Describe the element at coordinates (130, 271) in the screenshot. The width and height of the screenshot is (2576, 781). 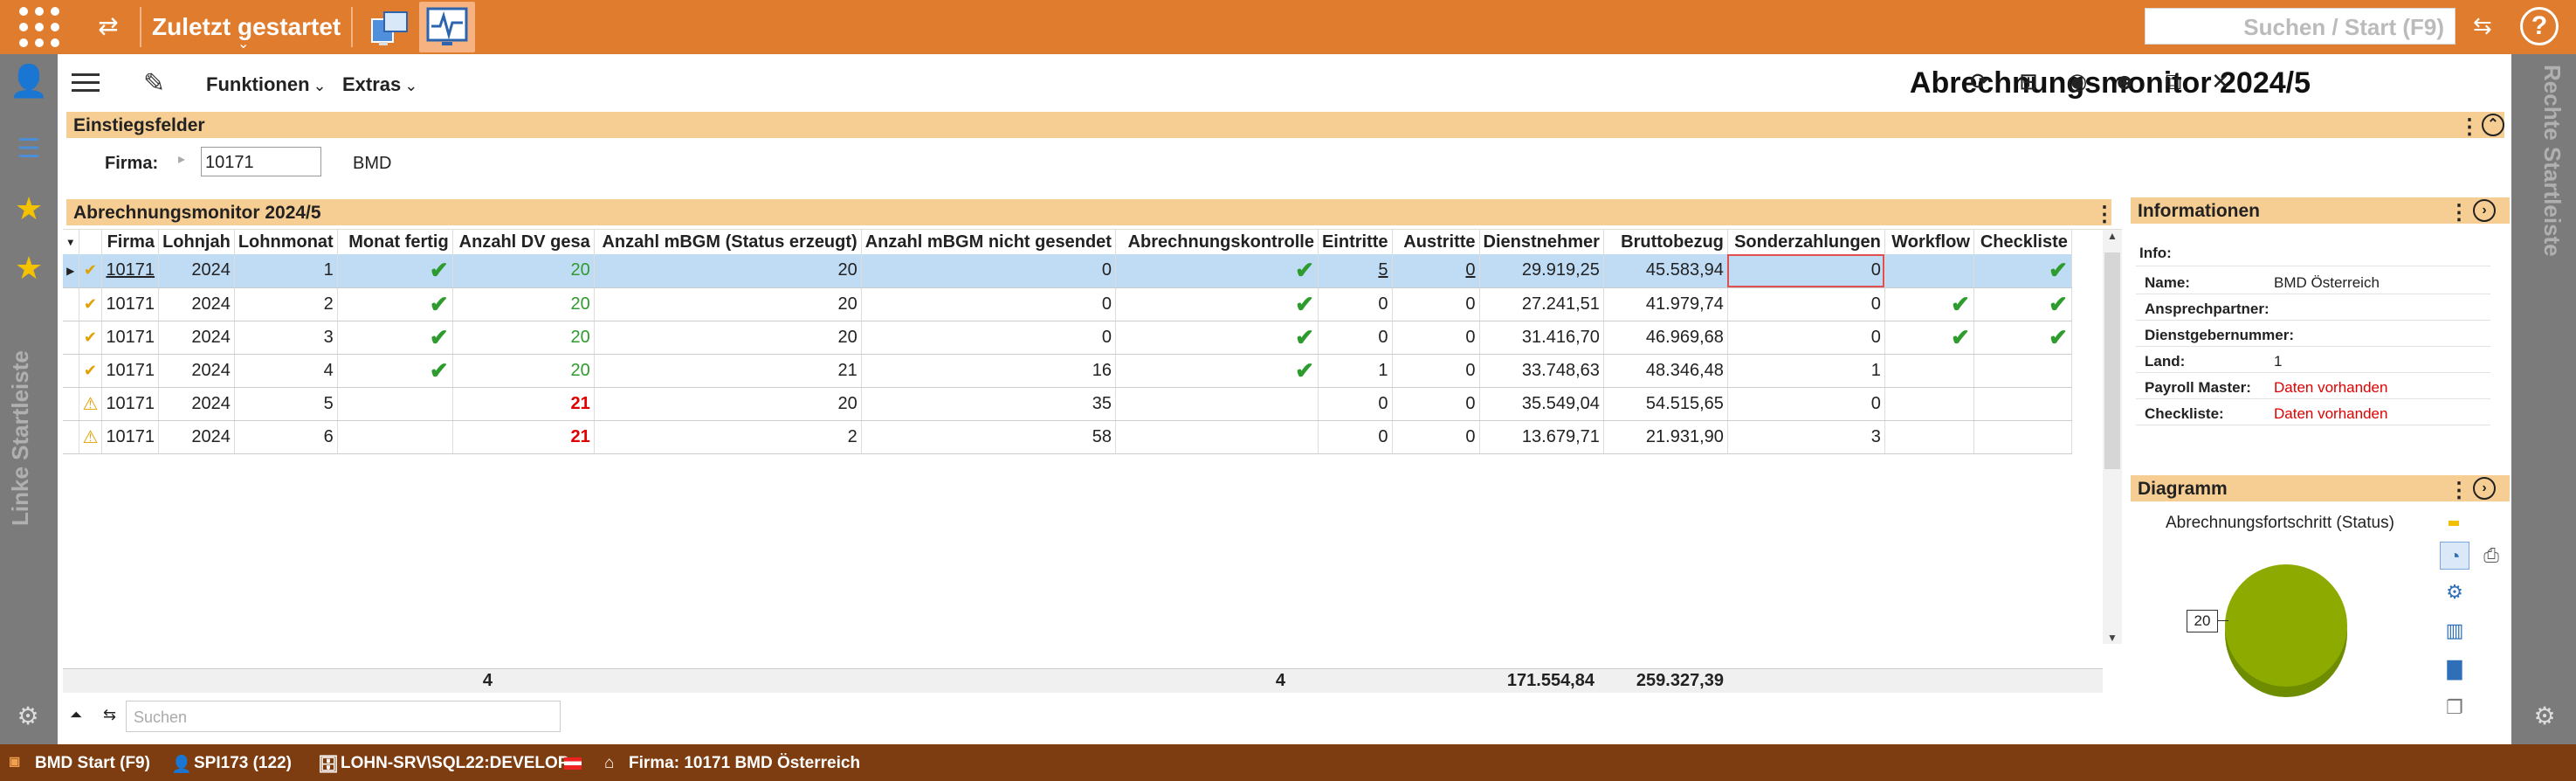
I see `cell-firma-link: 10171` at that location.